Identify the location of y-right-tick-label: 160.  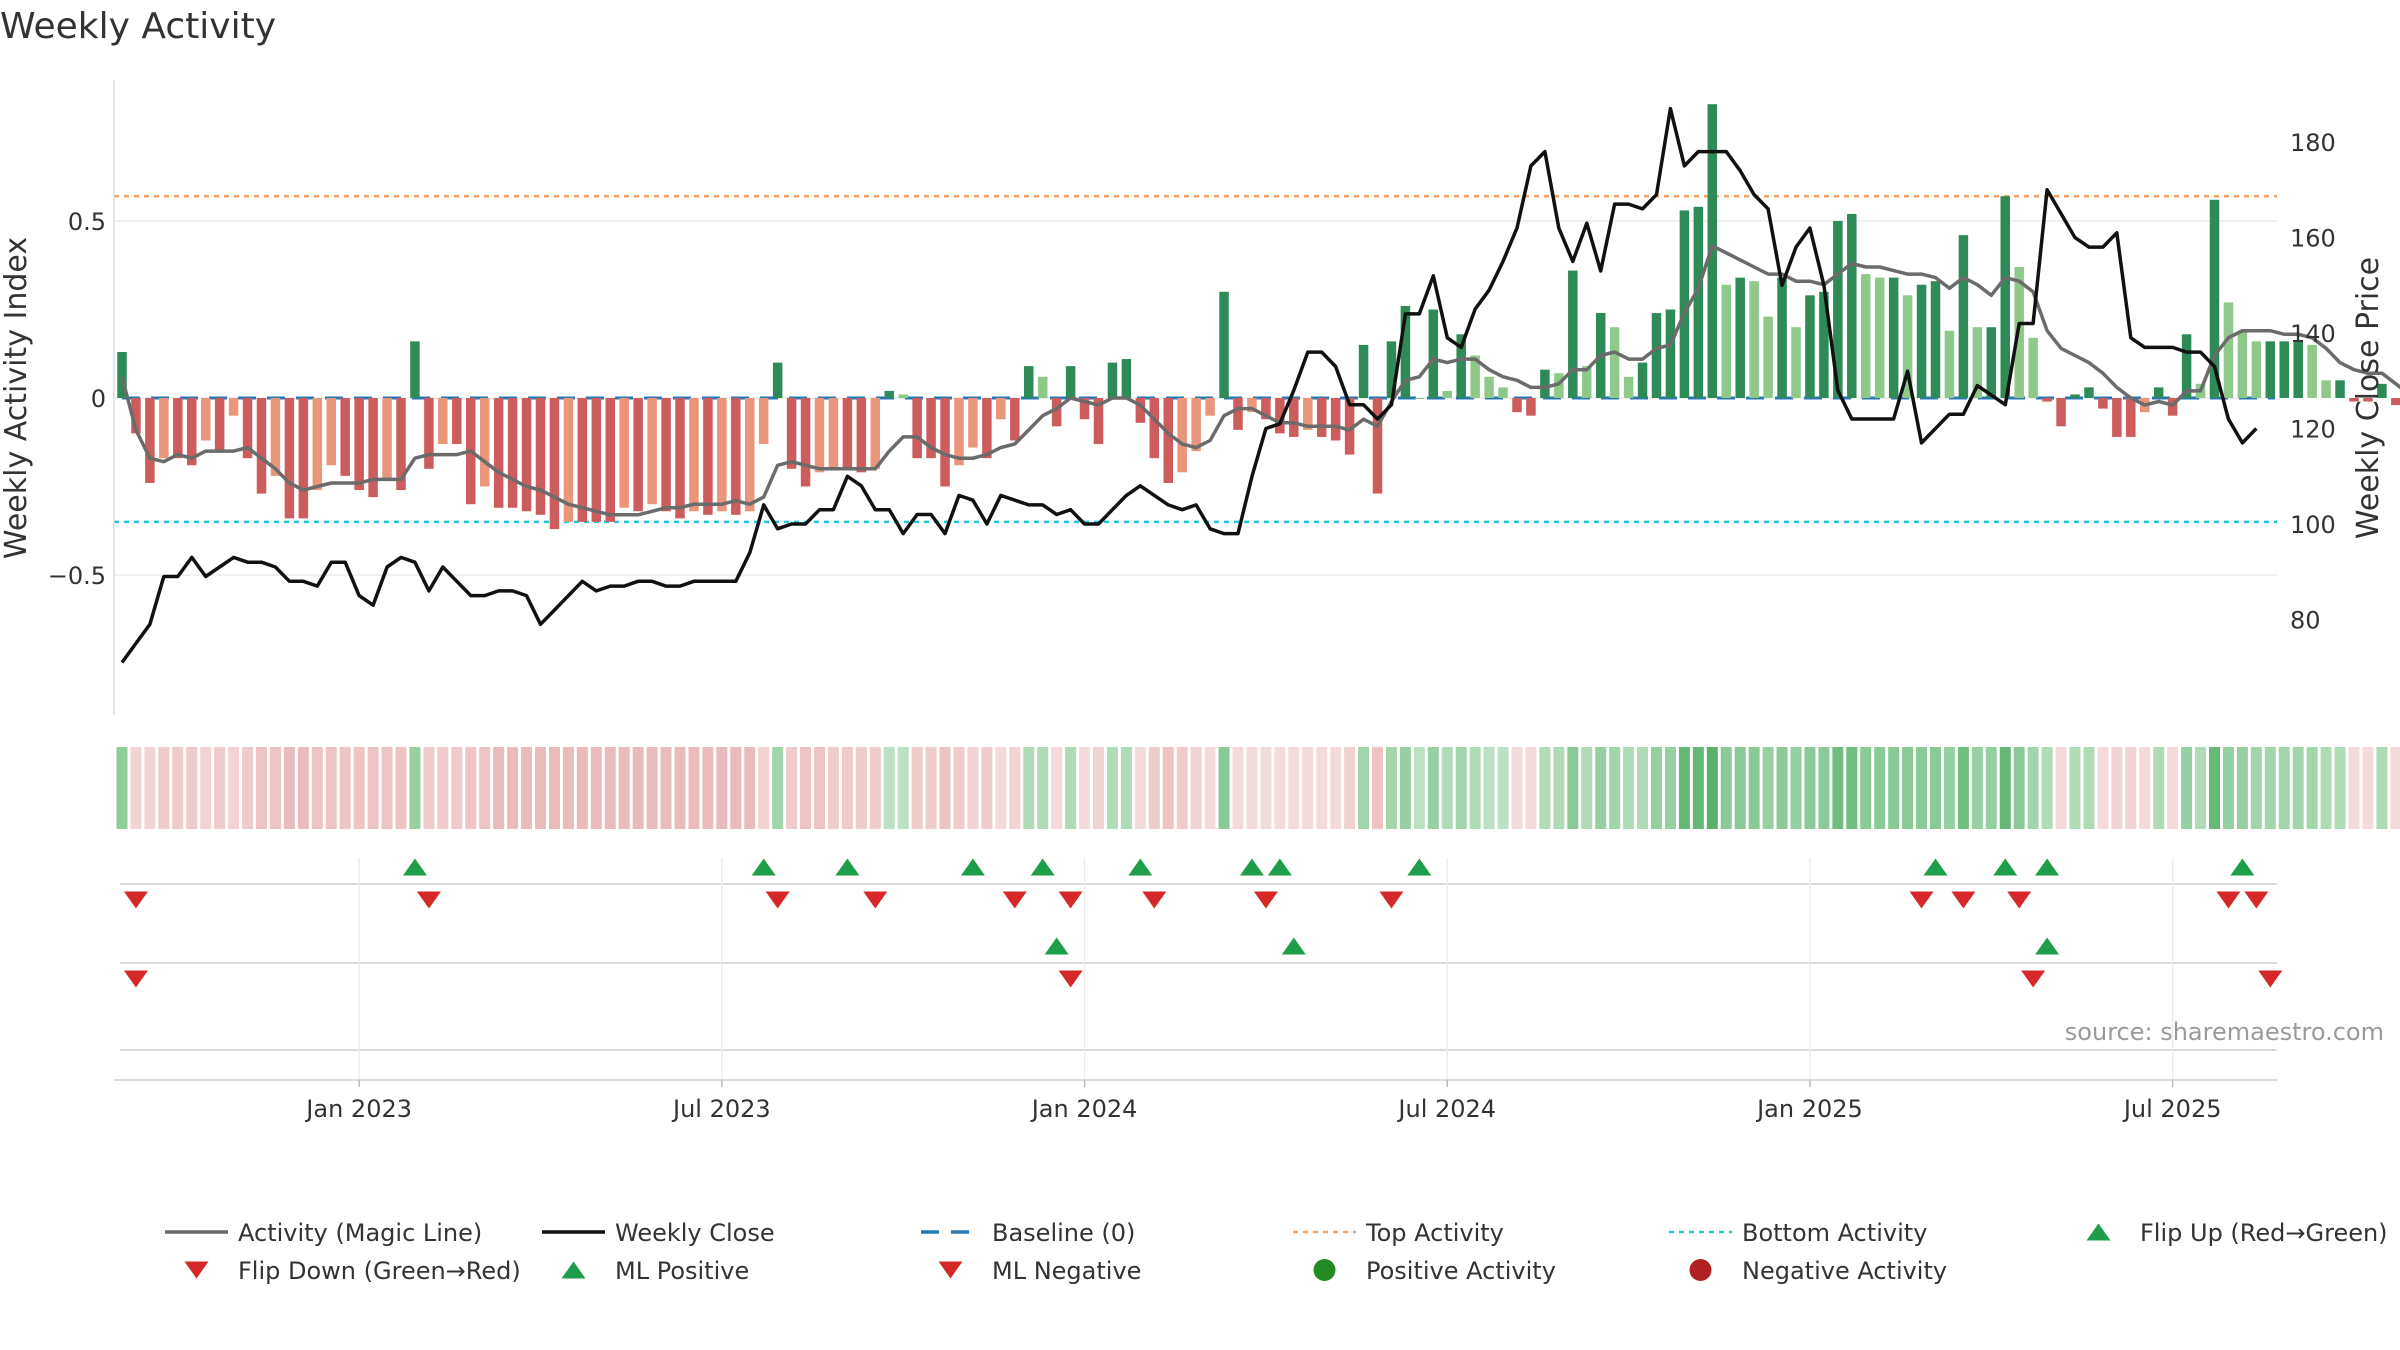
(2313, 239).